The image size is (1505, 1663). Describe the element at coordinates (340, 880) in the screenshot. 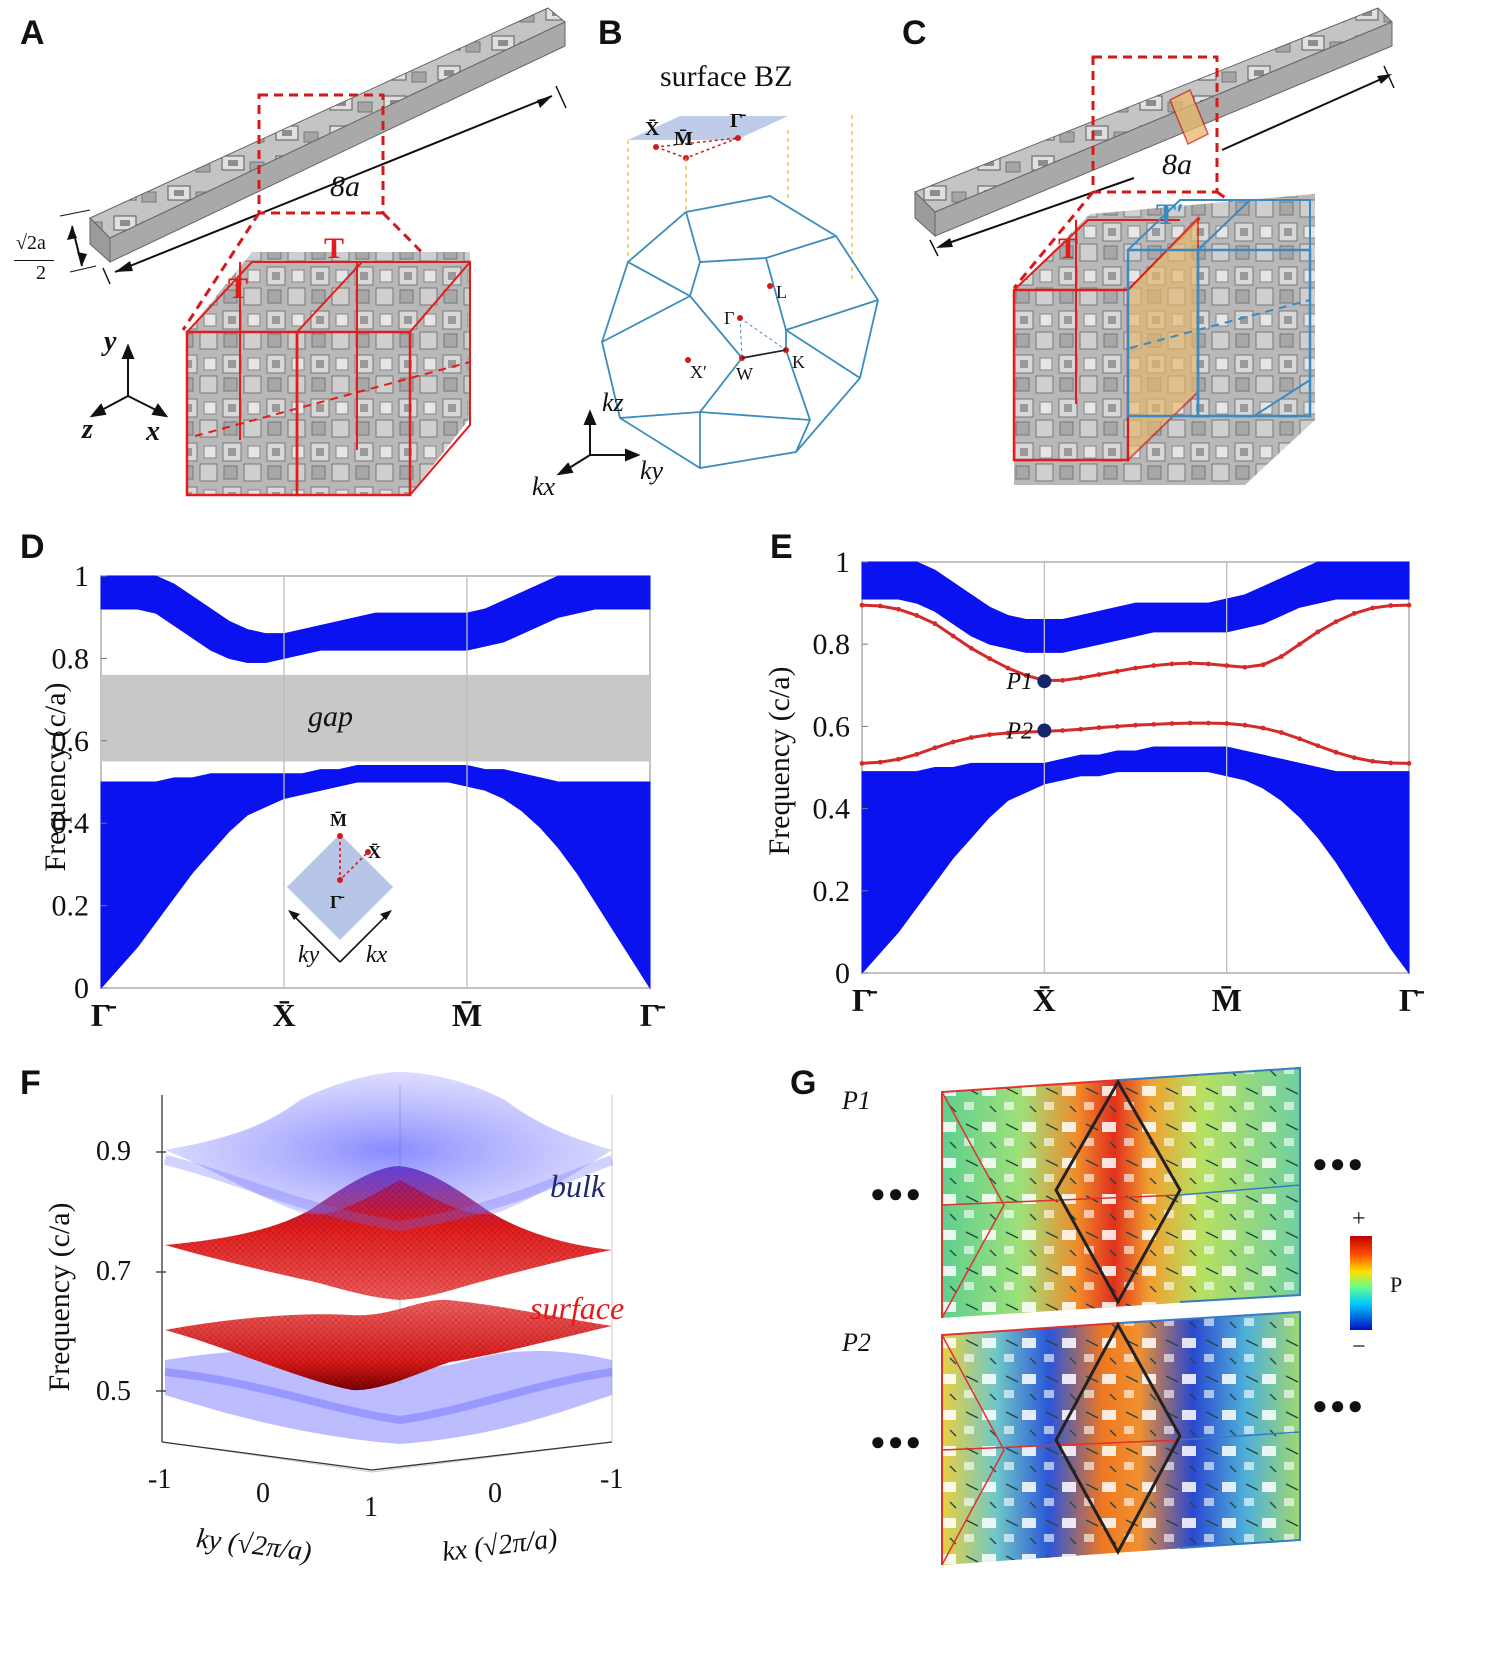

I see `chart-d-inset-point-gamma` at that location.